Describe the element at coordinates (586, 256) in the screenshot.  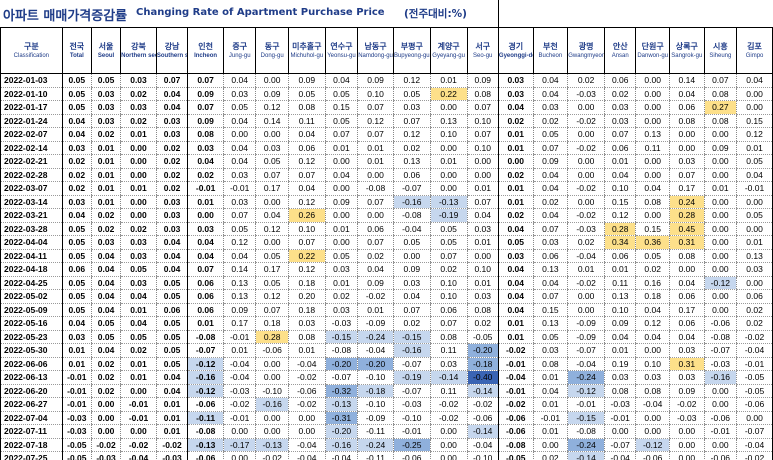
I see `value-cell: -0.04` at that location.